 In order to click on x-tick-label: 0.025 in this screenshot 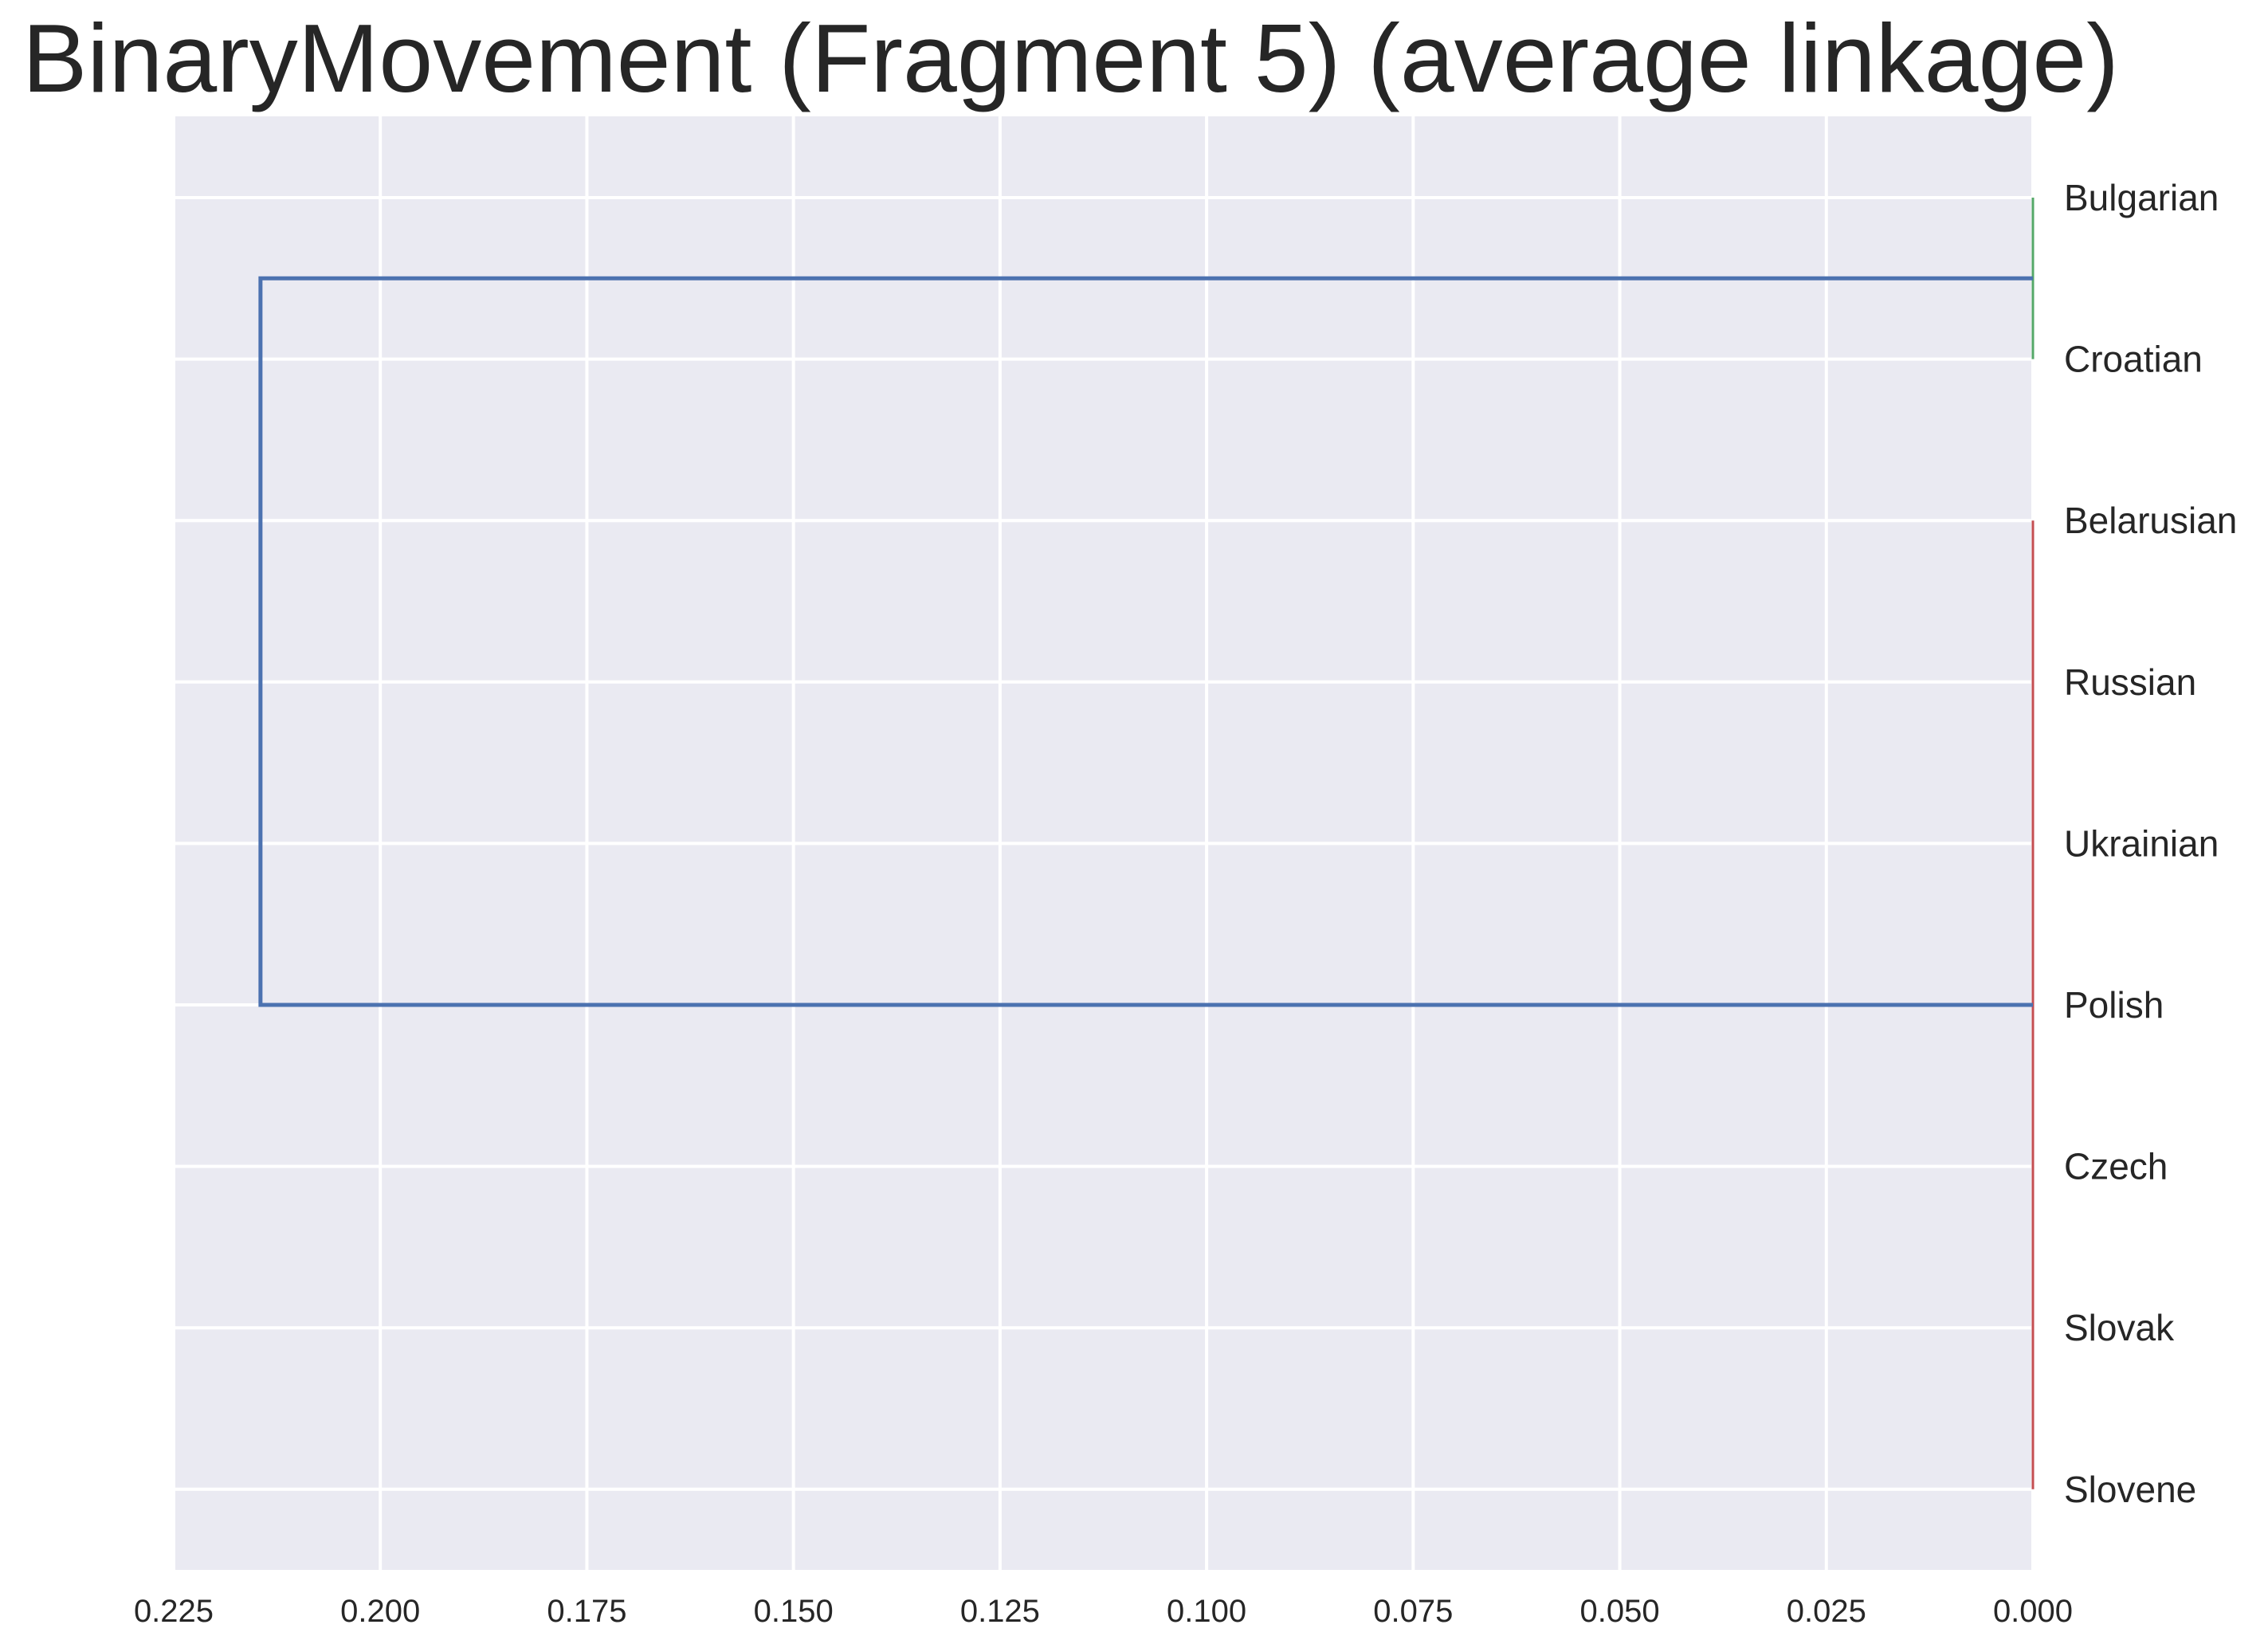, I will do `click(1826, 1611)`.